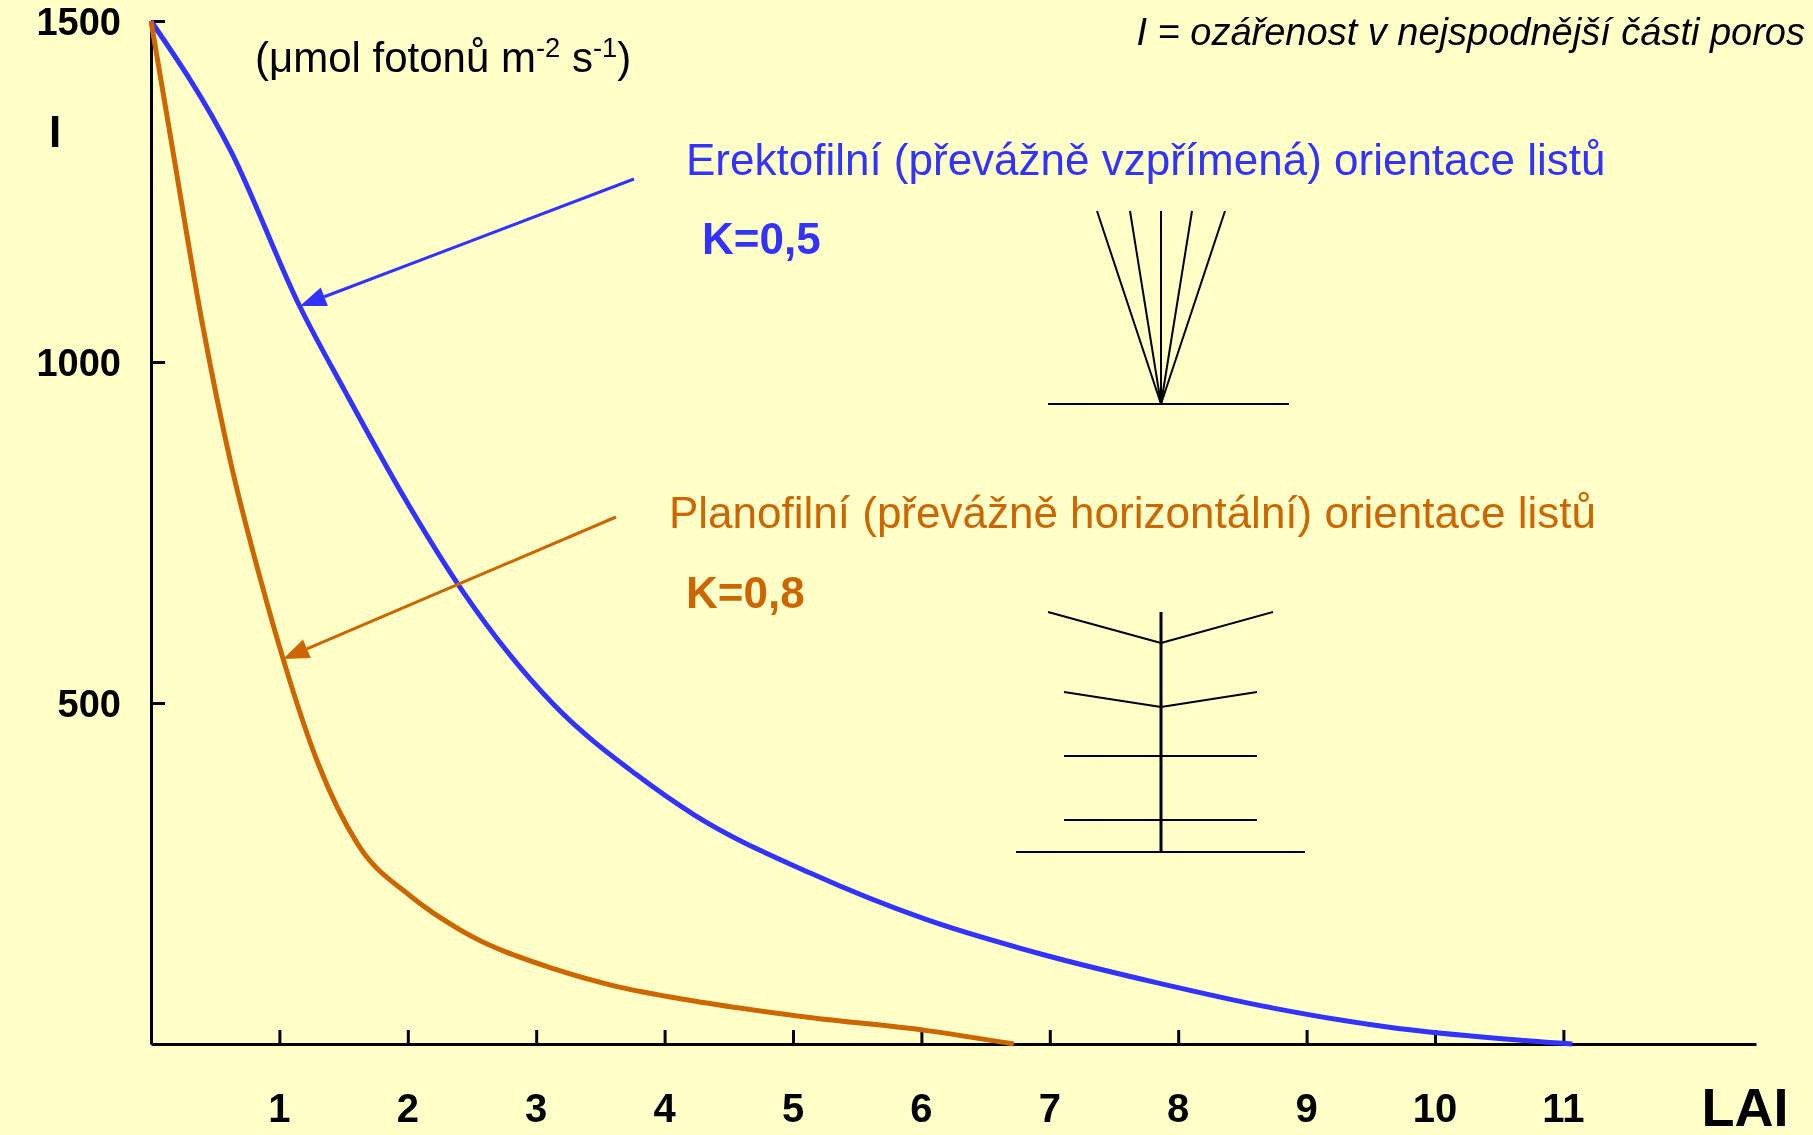  What do you see at coordinates (89, 704) in the screenshot?
I see `y-tick-label: 500` at bounding box center [89, 704].